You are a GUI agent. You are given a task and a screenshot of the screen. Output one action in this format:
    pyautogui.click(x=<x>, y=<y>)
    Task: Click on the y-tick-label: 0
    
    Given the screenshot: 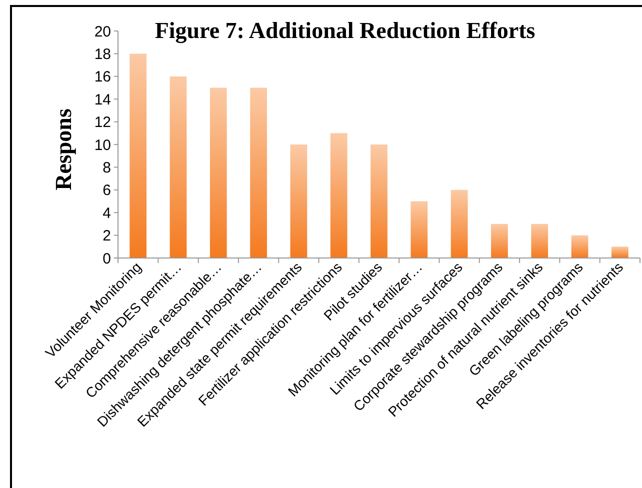 What is the action you would take?
    pyautogui.click(x=106, y=259)
    